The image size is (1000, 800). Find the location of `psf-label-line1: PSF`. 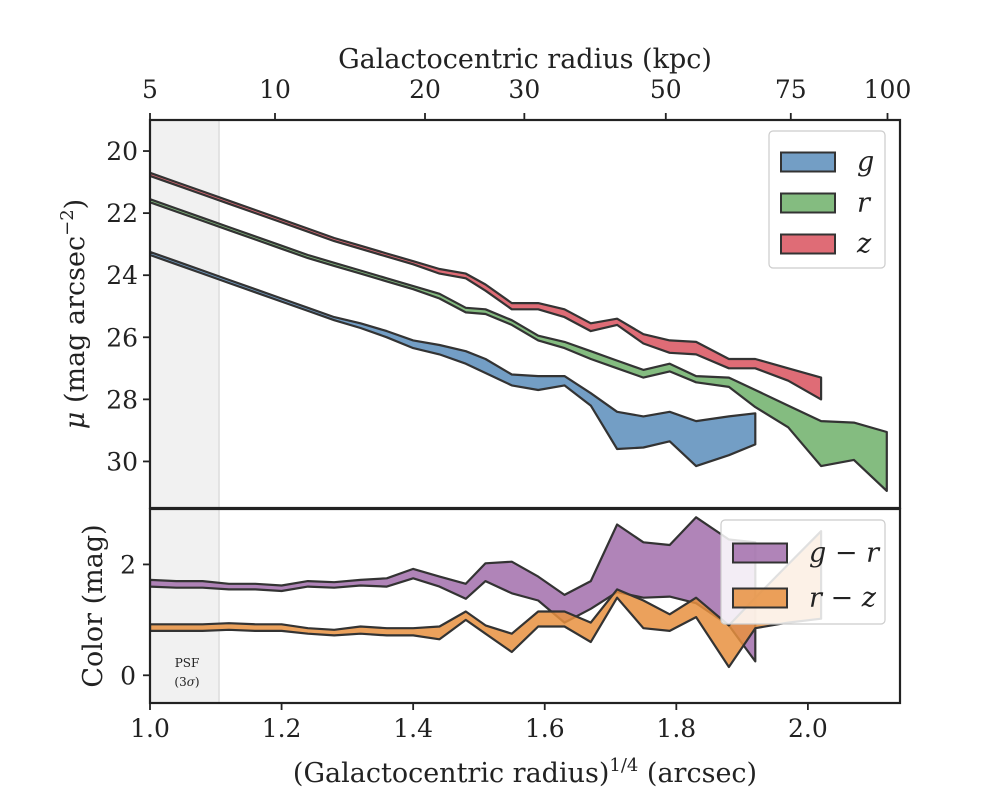

psf-label-line1: PSF is located at coordinates (187, 663).